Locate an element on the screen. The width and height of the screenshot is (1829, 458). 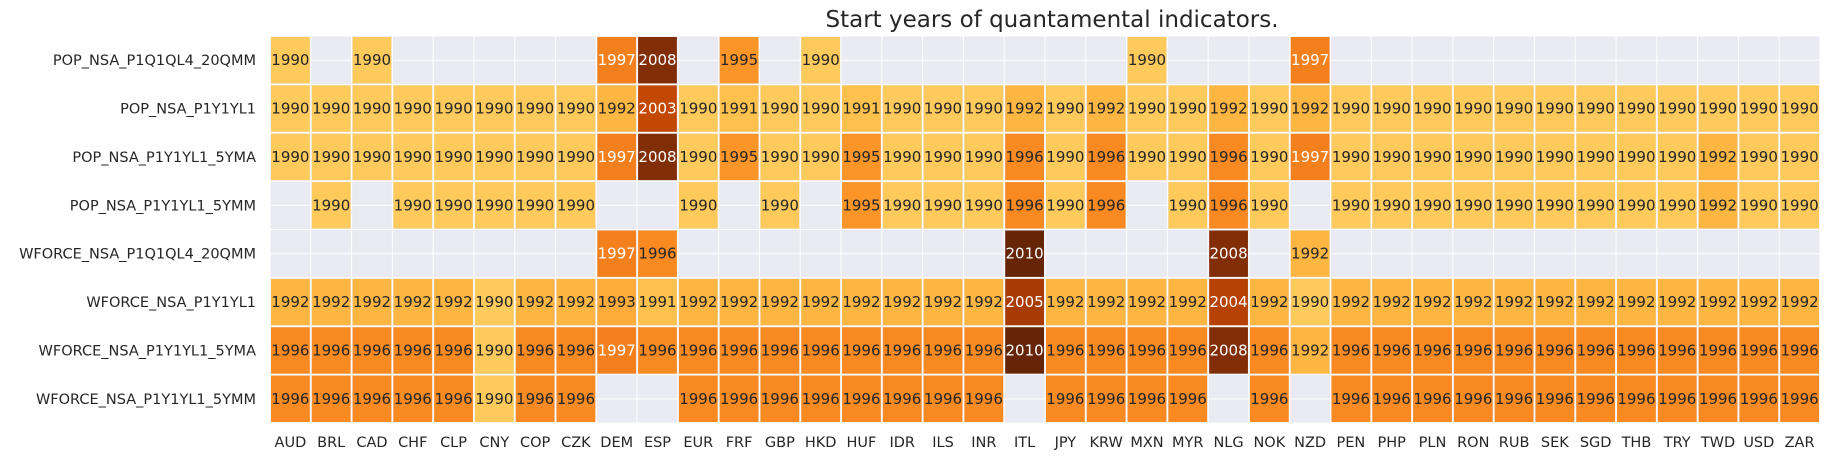
row-label: WFORCE_NSA_P1Q1QL4_20QMM is located at coordinates (137, 255).